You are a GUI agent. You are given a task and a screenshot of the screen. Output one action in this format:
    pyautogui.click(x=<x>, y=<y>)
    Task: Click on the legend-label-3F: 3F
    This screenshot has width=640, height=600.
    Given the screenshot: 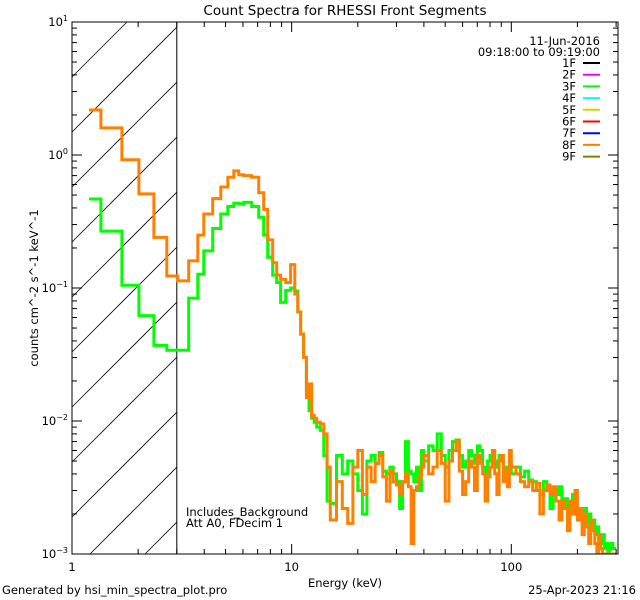 What is the action you would take?
    pyautogui.click(x=569, y=86)
    